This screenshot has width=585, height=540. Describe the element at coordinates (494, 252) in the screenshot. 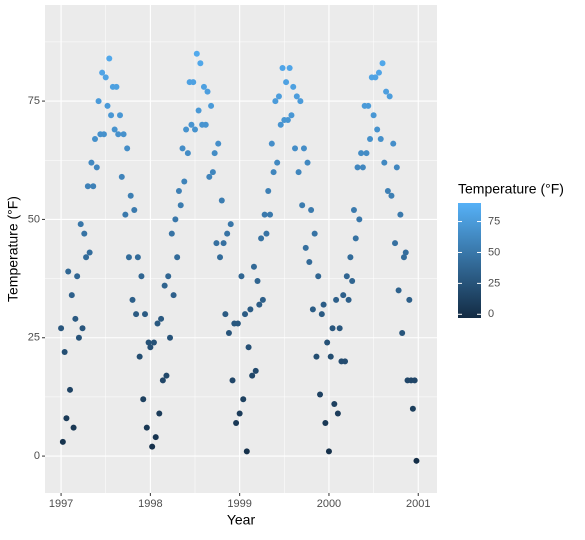

I see `legend-tick-label: 50` at that location.